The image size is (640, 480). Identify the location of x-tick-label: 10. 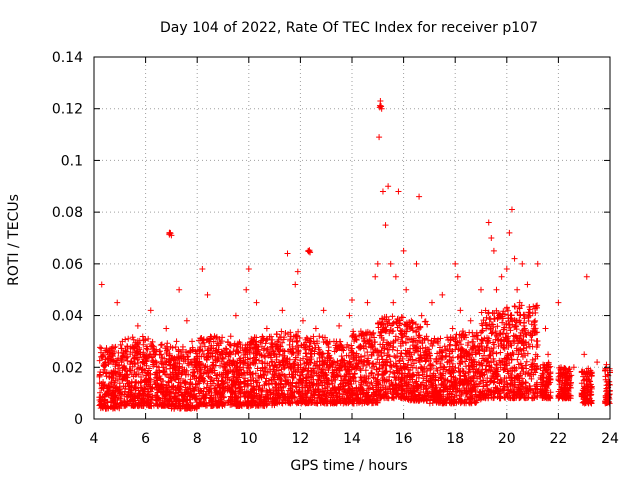
(249, 439).